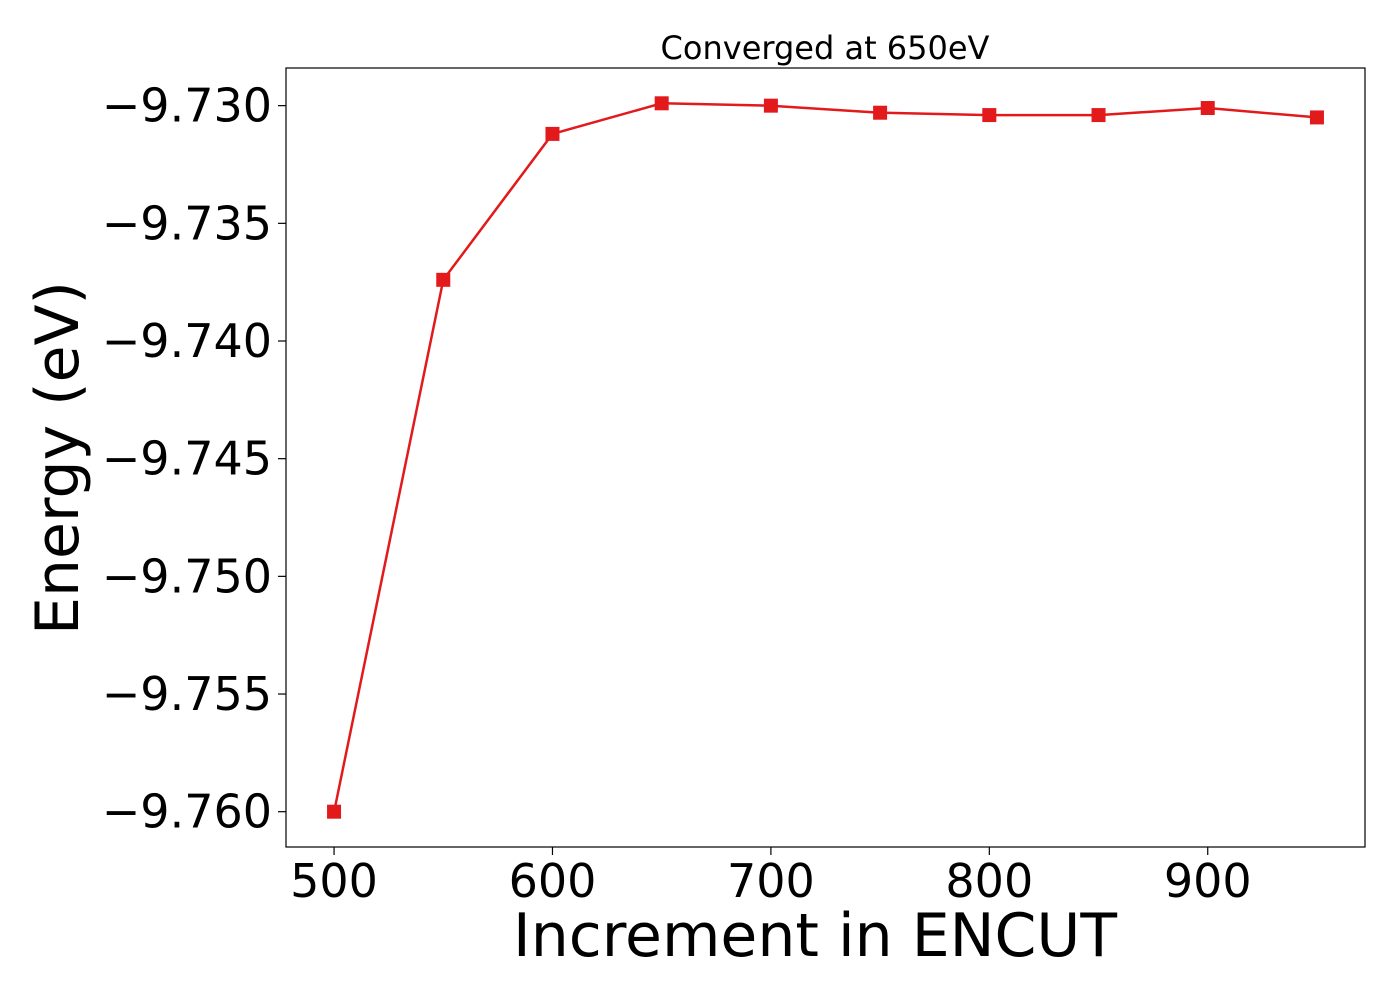  I want to click on y-axis-label: Energy (eV), so click(58, 458).